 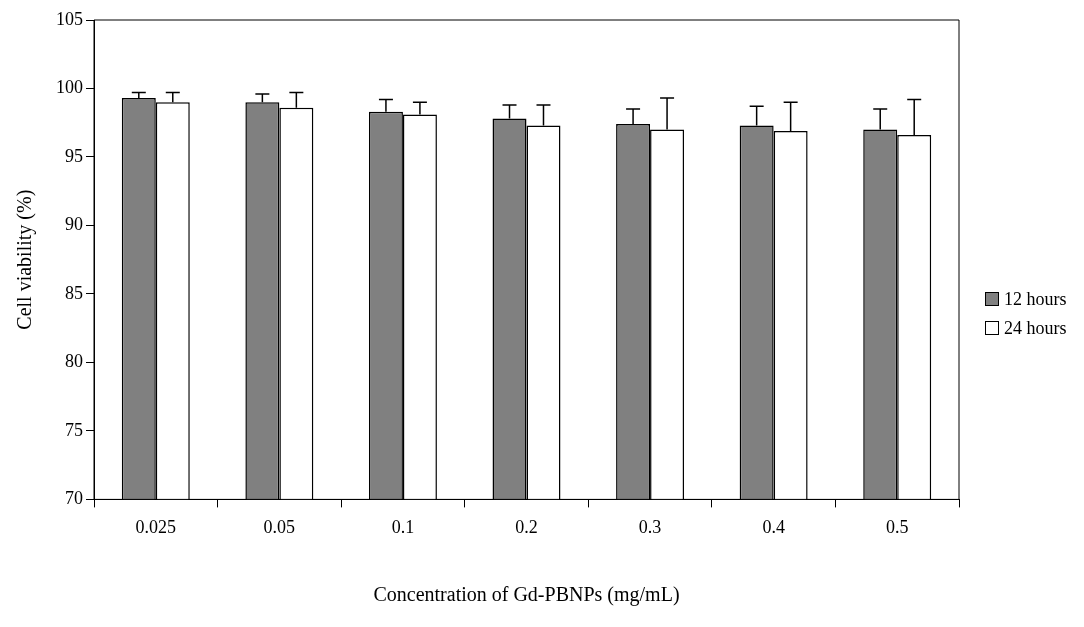 I want to click on x-tick-label: 0.3, so click(x=650, y=526).